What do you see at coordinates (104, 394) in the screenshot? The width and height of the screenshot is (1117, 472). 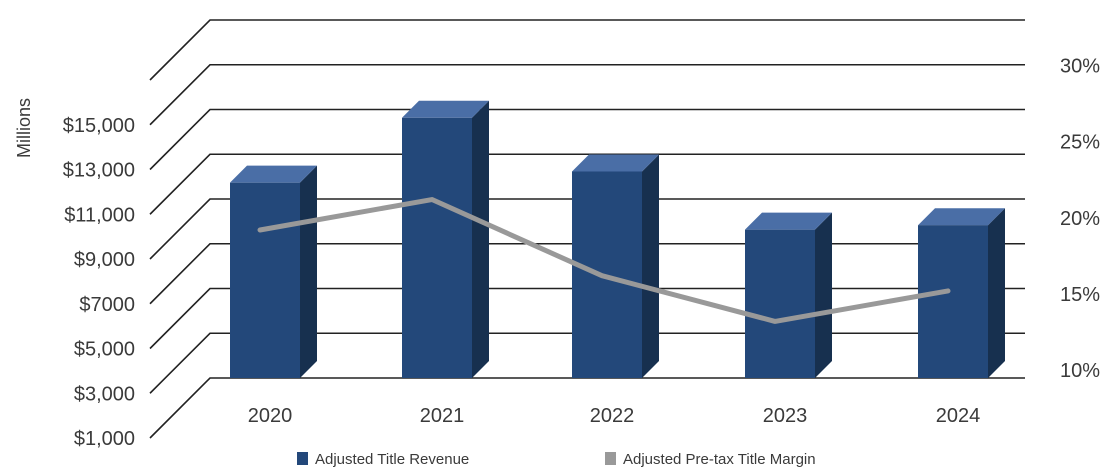 I see `y-tick-label: $3,000` at bounding box center [104, 394].